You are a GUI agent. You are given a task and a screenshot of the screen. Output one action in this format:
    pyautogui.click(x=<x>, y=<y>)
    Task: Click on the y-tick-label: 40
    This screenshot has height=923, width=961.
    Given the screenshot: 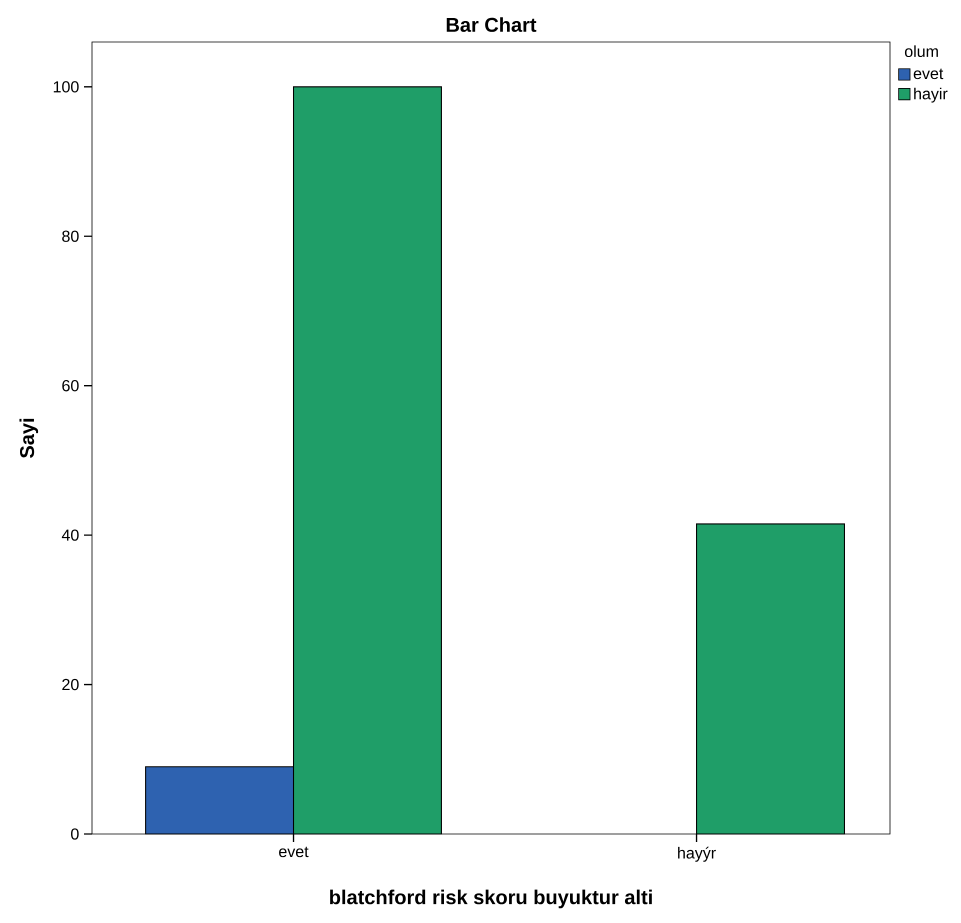 What is the action you would take?
    pyautogui.click(x=70, y=535)
    